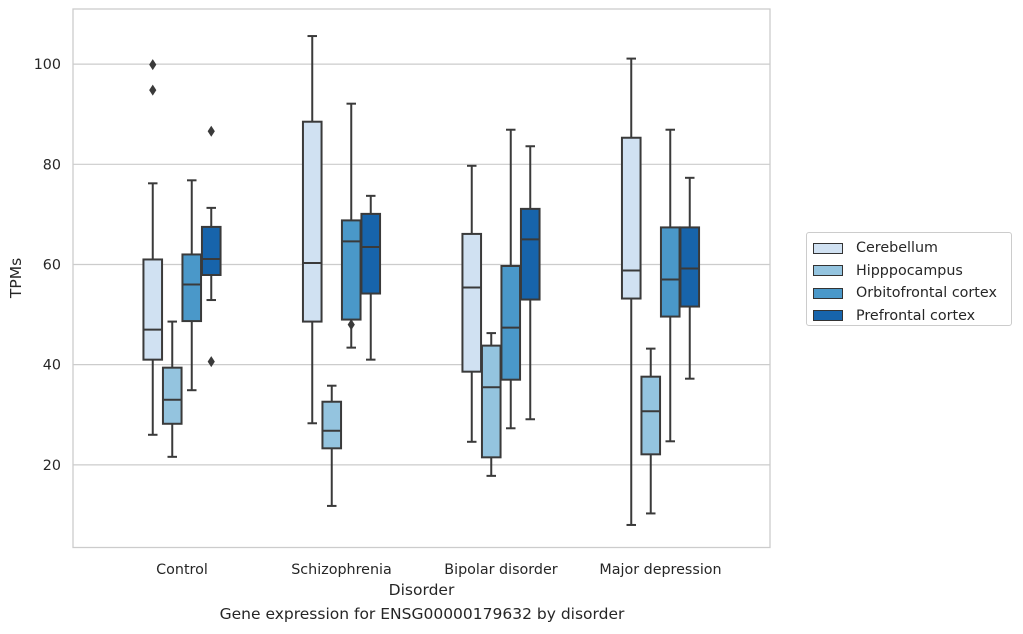 This screenshot has height=634, width=1023. I want to click on y-tick-label: 60, so click(52, 265).